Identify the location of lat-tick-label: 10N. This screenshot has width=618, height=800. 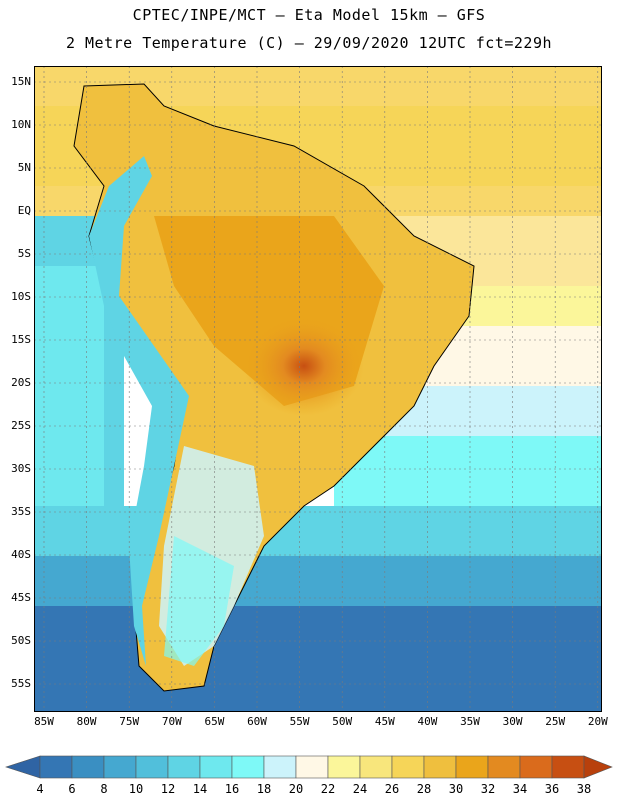
(21, 124).